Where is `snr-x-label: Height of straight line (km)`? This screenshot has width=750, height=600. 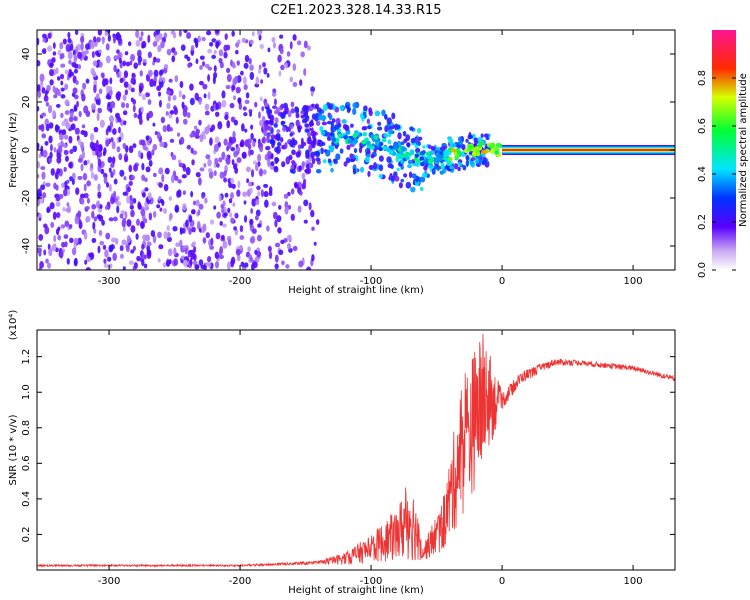 snr-x-label: Height of straight line (km) is located at coordinates (356, 590).